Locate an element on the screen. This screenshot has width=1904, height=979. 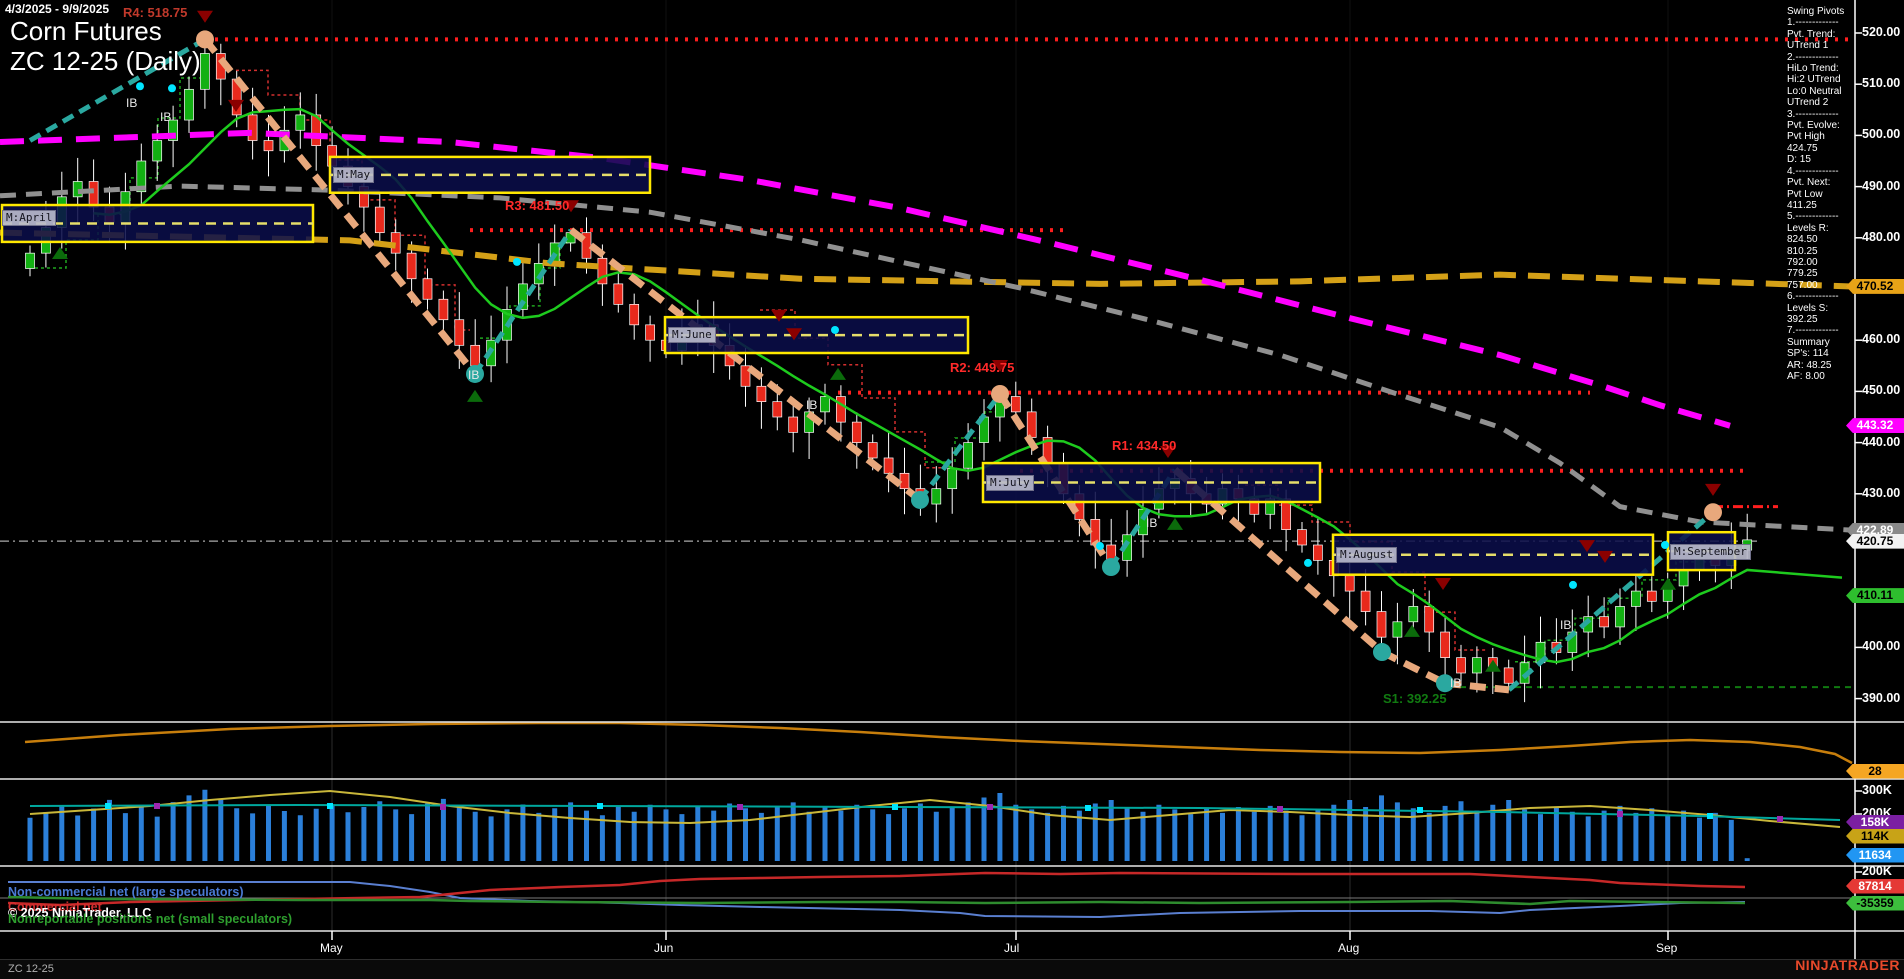
month-label-chip: M:May is located at coordinates (354, 175).